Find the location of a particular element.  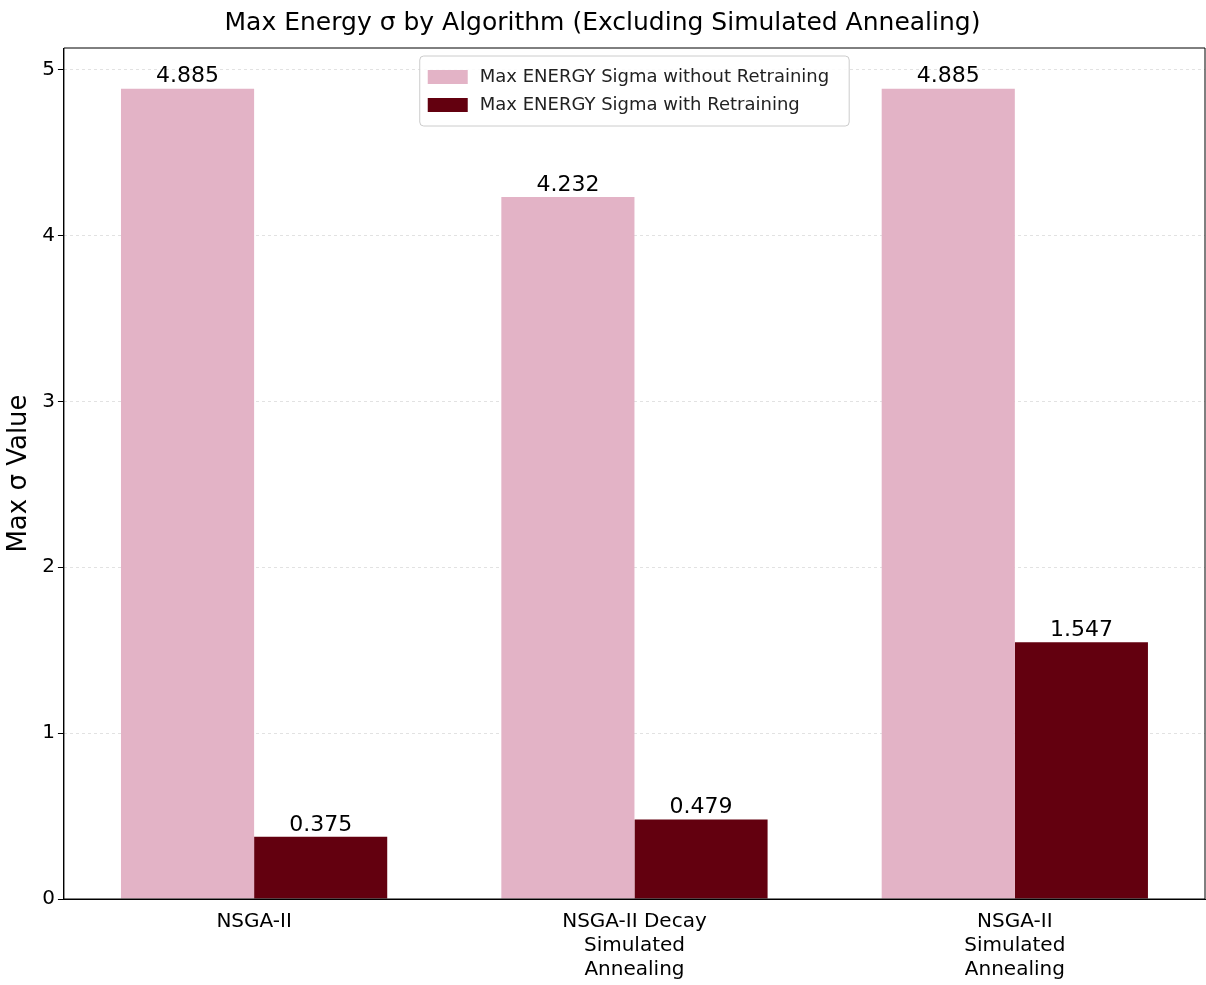

y-tick-label: 2 is located at coordinates (48, 565).